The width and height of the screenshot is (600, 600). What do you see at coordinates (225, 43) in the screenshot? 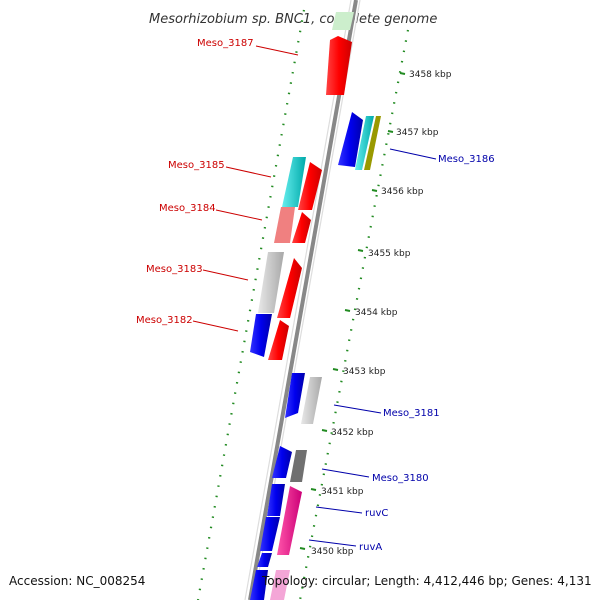
I see `gene-label-meso-3187: Meso_3187` at bounding box center [225, 43].